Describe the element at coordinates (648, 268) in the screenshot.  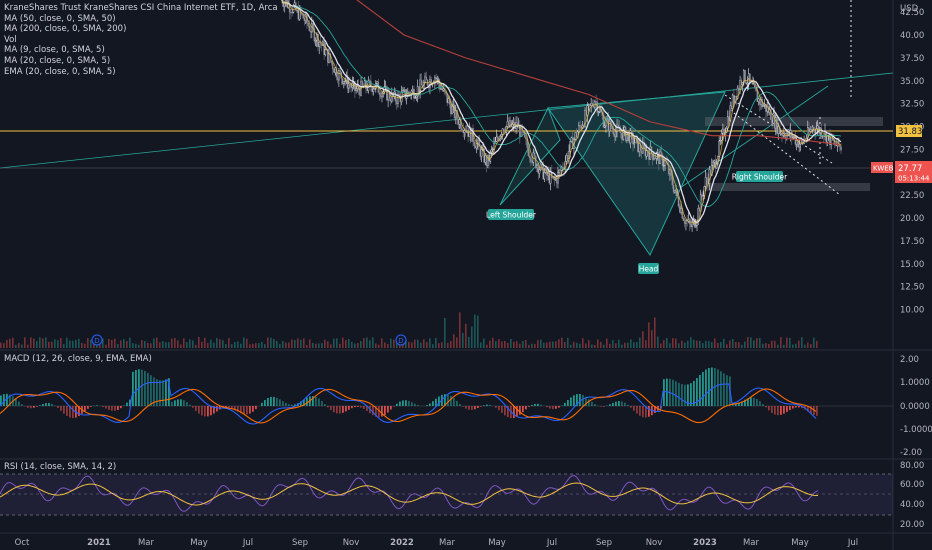
I see `head-label: Head` at that location.